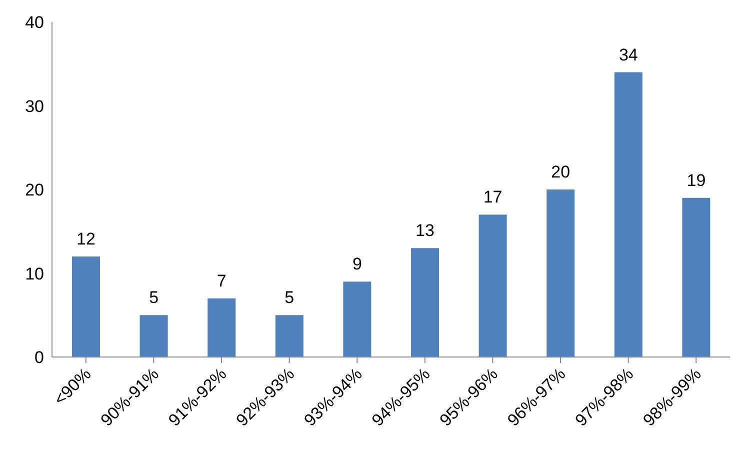  What do you see at coordinates (492, 197) in the screenshot?
I see `data-label: 17` at bounding box center [492, 197].